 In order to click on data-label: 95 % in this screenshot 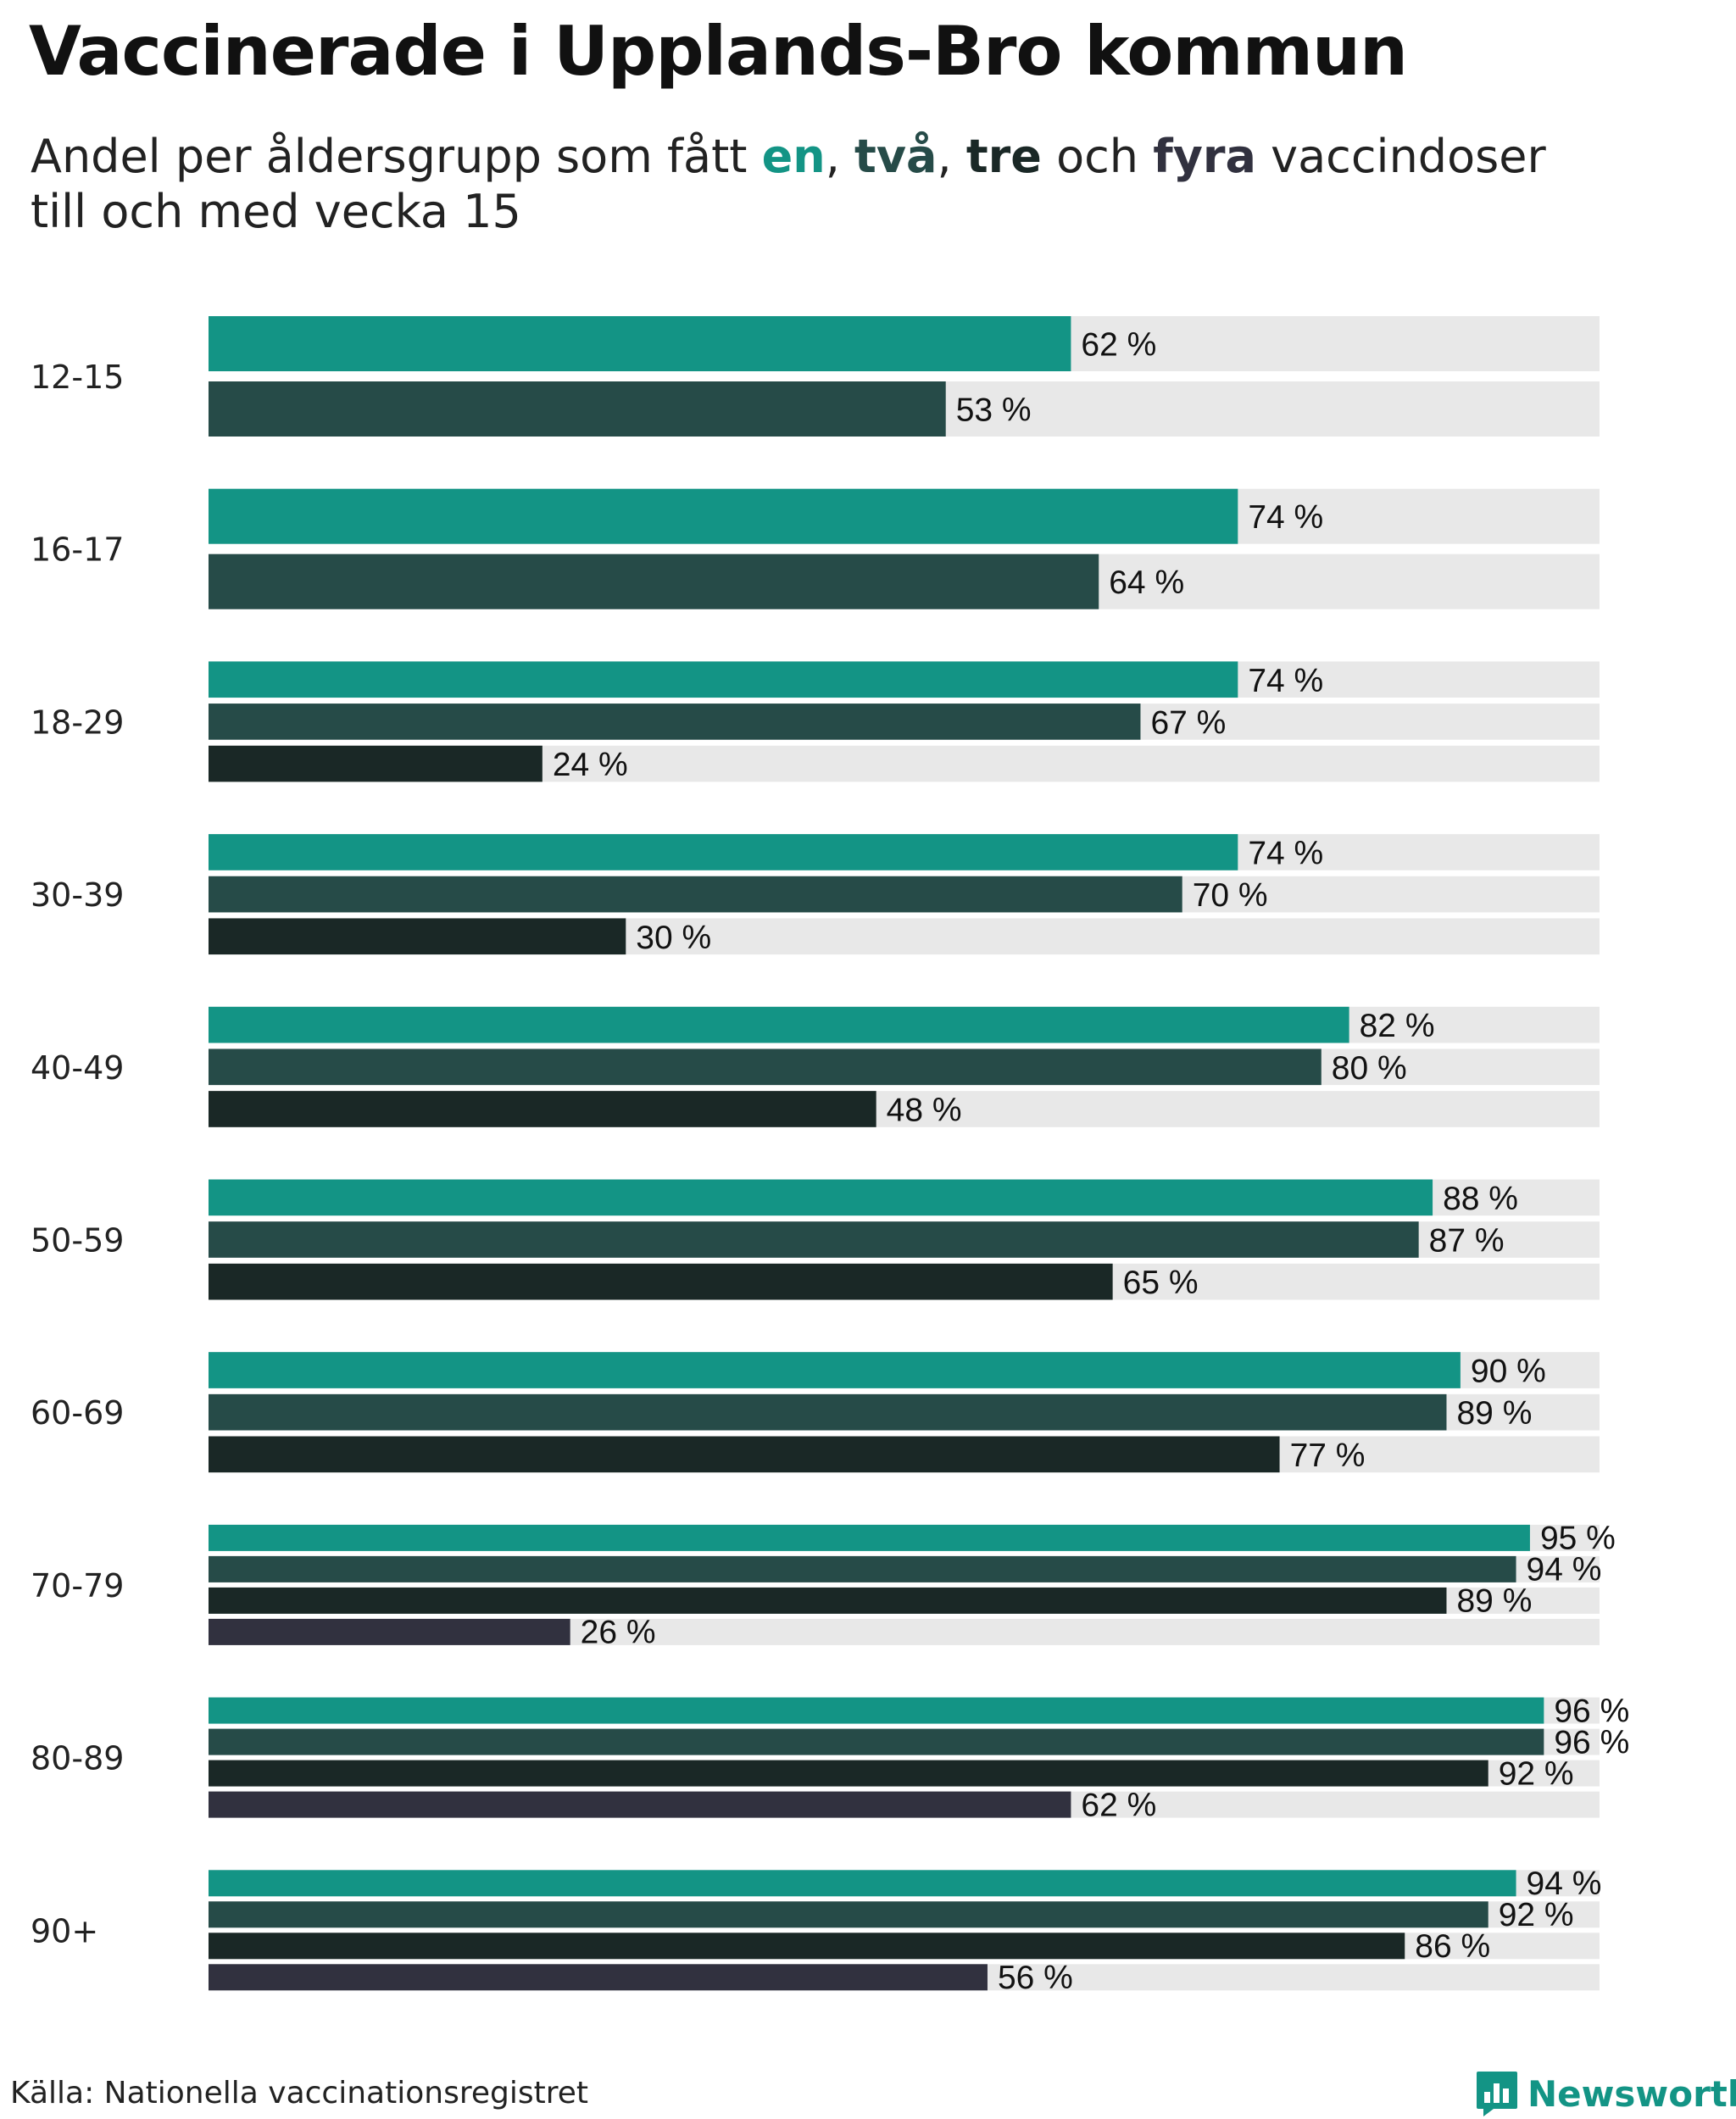, I will do `click(1578, 1539)`.